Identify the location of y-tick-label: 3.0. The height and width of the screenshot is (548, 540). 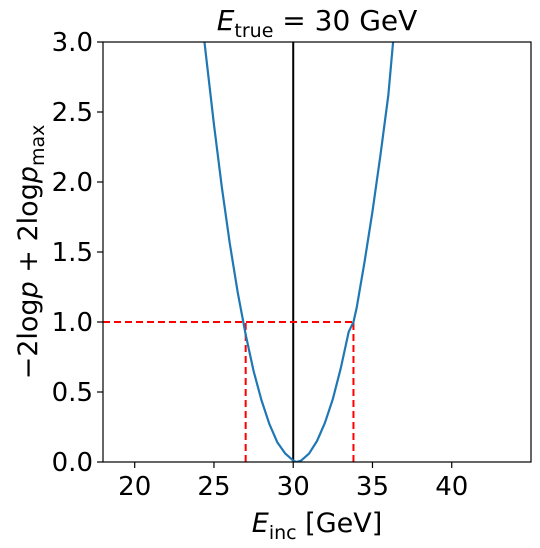
(72, 43).